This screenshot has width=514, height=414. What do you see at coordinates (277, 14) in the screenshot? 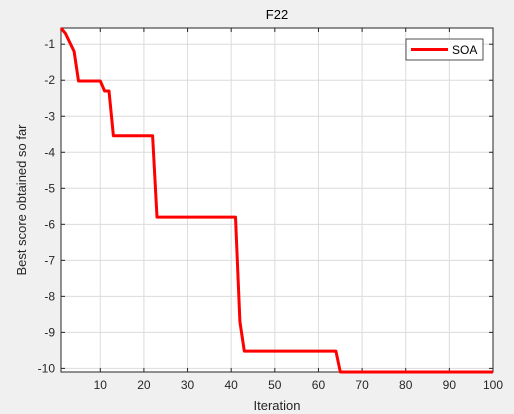
I see `chart-title: F22` at bounding box center [277, 14].